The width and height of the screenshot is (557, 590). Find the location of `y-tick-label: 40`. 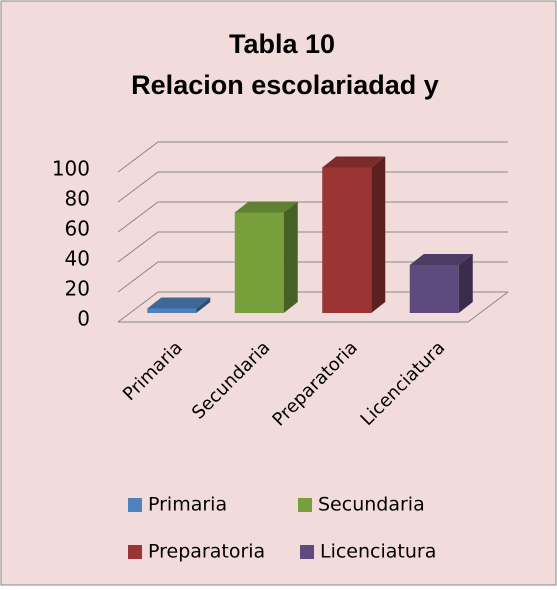

y-tick-label: 40 is located at coordinates (77, 259).